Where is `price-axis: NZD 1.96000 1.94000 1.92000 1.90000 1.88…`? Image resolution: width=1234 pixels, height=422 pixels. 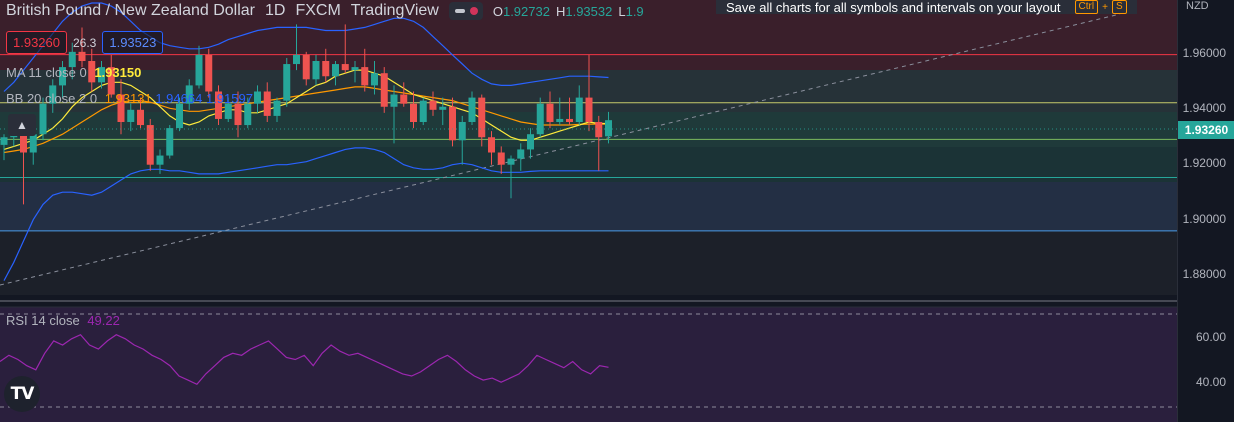 price-axis: NZD 1.96000 1.94000 1.92000 1.90000 1.88… is located at coordinates (1205, 211).